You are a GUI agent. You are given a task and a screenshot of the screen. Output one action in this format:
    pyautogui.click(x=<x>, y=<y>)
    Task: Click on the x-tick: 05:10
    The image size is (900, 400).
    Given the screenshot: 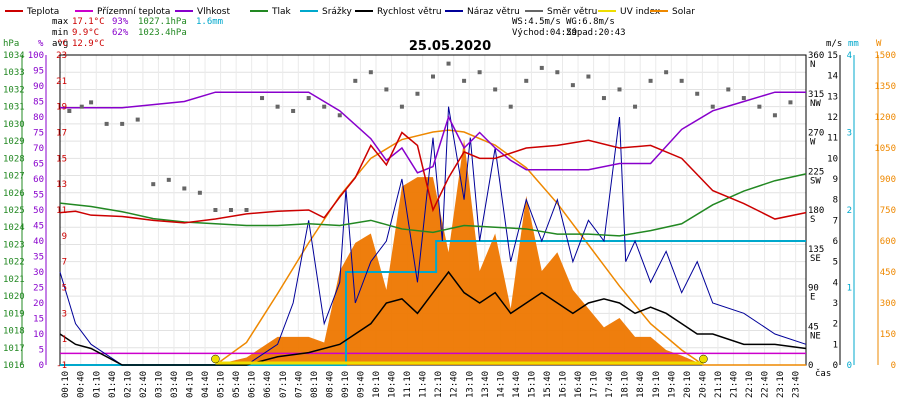 What is the action you would take?
    pyautogui.click(x=222, y=384)
    